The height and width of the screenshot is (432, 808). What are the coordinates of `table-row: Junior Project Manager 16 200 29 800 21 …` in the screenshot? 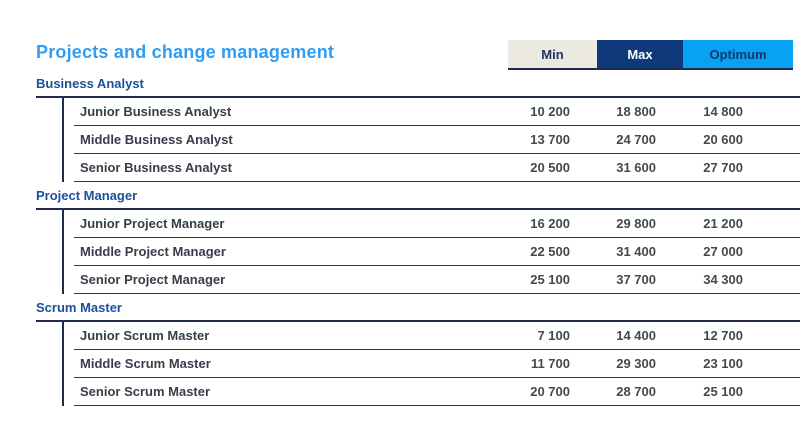 It's located at (437, 224).